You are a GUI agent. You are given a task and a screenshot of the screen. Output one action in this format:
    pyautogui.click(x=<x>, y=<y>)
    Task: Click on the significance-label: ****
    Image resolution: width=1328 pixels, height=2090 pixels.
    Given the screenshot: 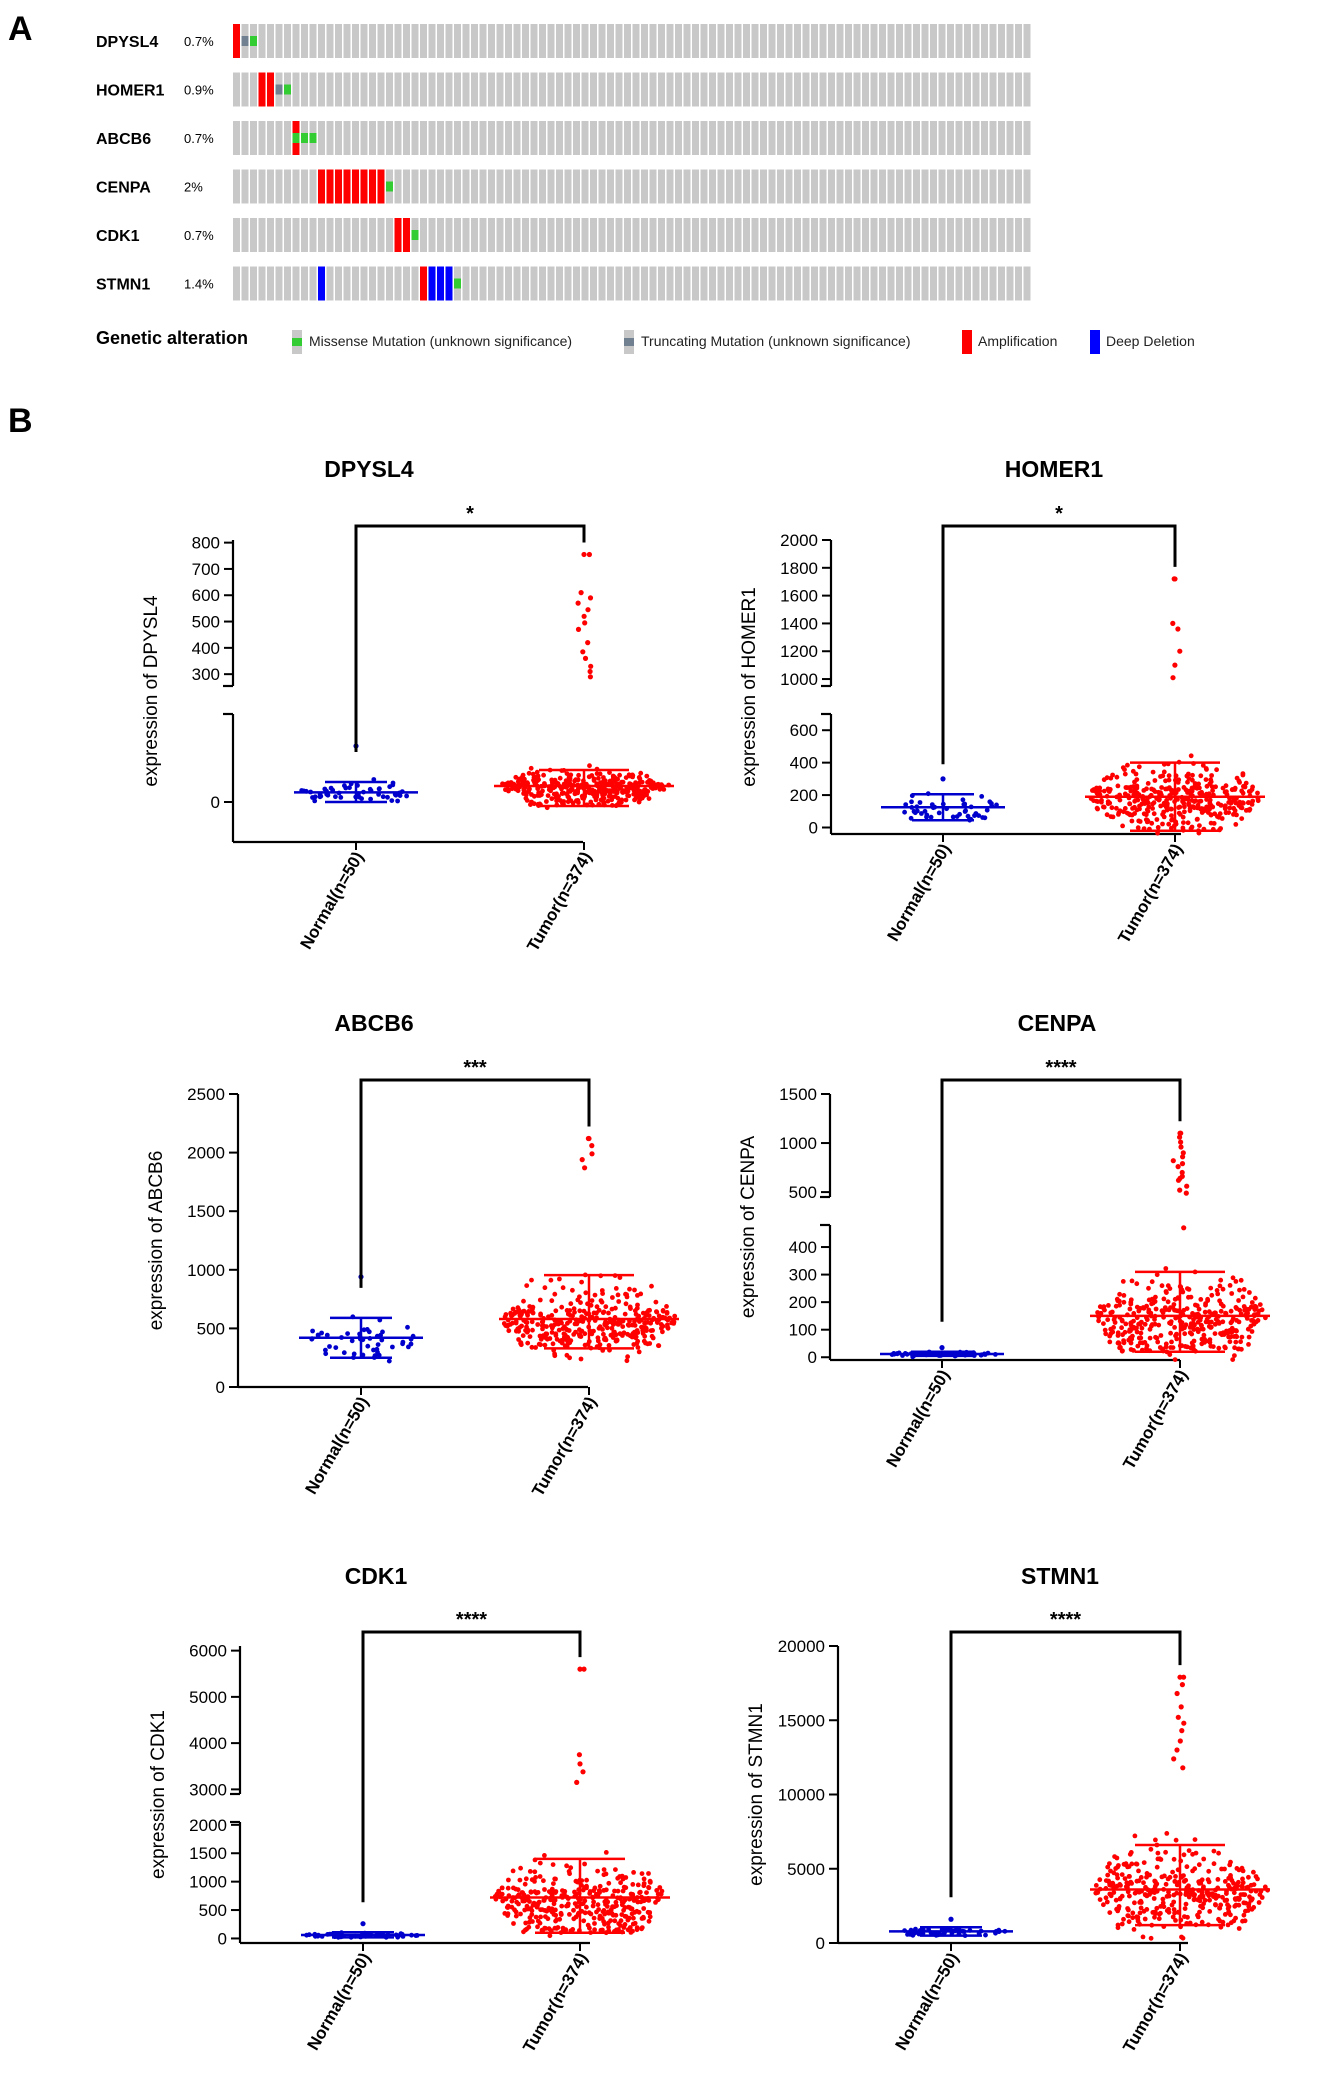 What is the action you would take?
    pyautogui.click(x=1060, y=1068)
    